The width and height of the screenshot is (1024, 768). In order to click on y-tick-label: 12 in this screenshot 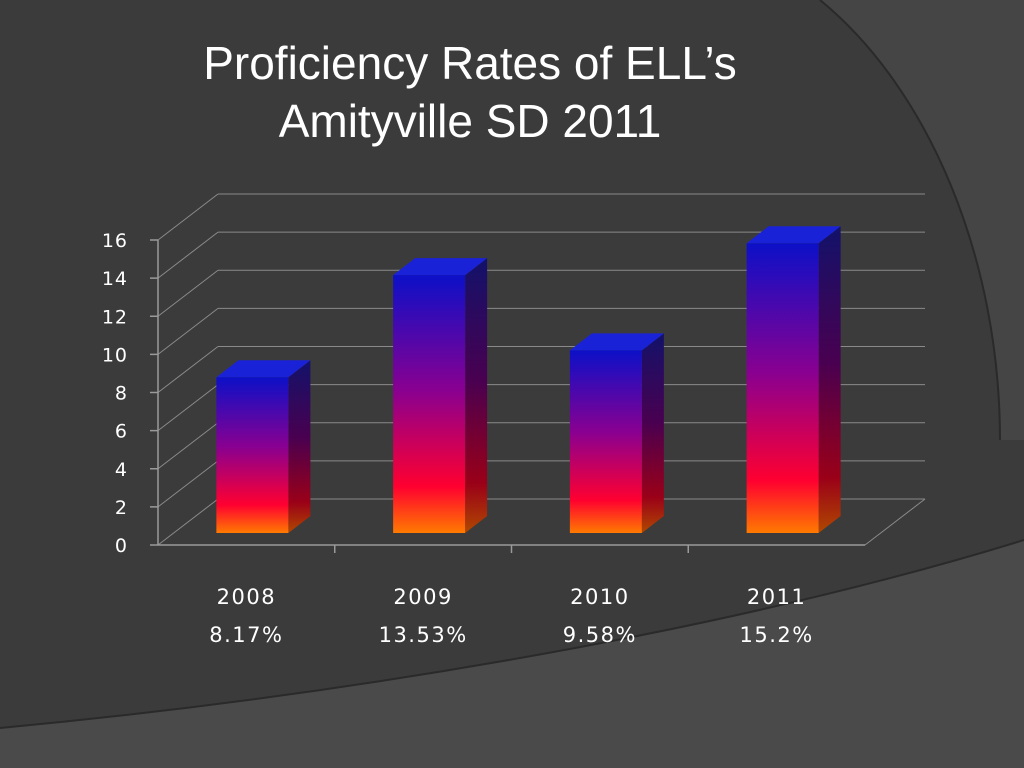, I will do `click(115, 317)`.